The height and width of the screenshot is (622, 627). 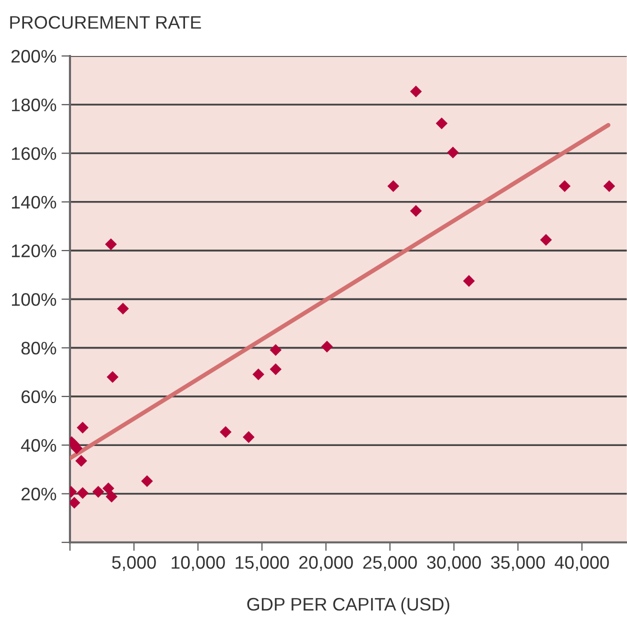 I want to click on x-tick-label: 5,000, so click(x=134, y=563).